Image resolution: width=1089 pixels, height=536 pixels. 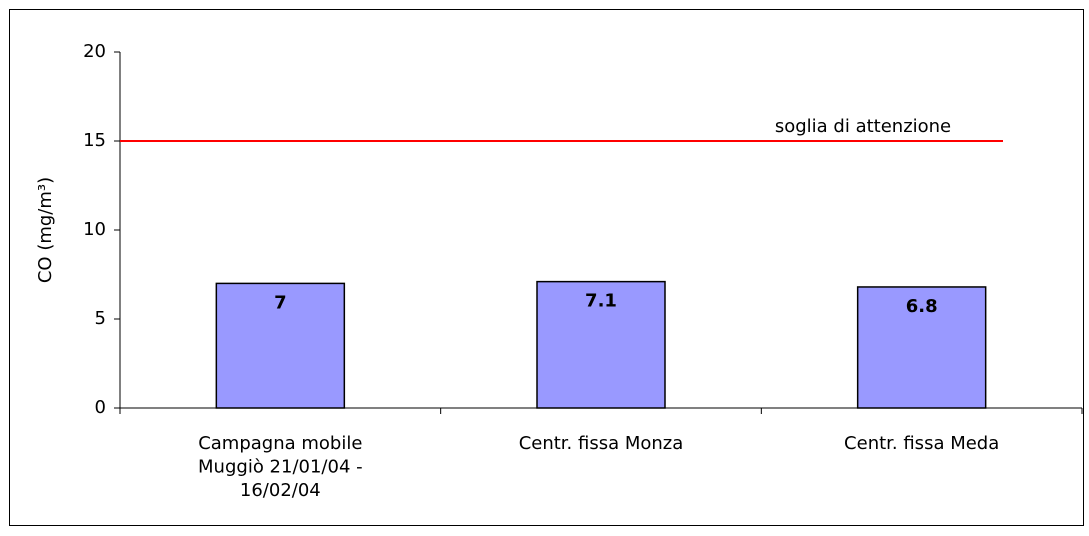 I want to click on y-tick-label: 20, so click(x=94, y=51).